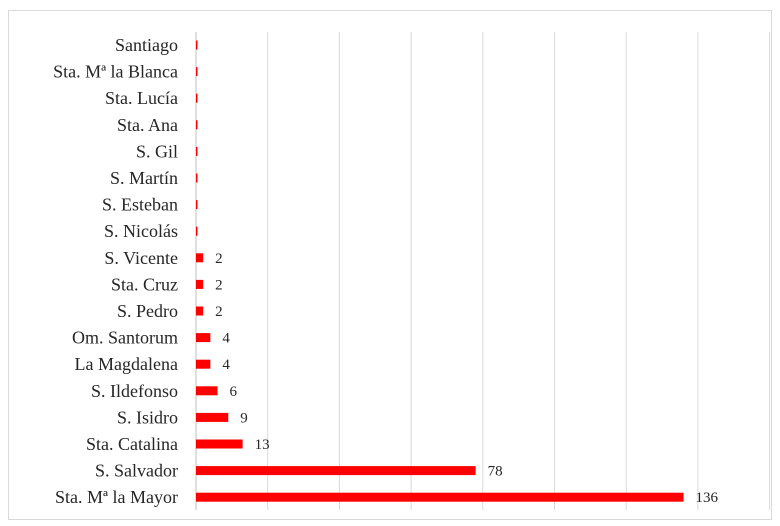 The height and width of the screenshot is (526, 780). What do you see at coordinates (707, 498) in the screenshot?
I see `data-label: 136` at bounding box center [707, 498].